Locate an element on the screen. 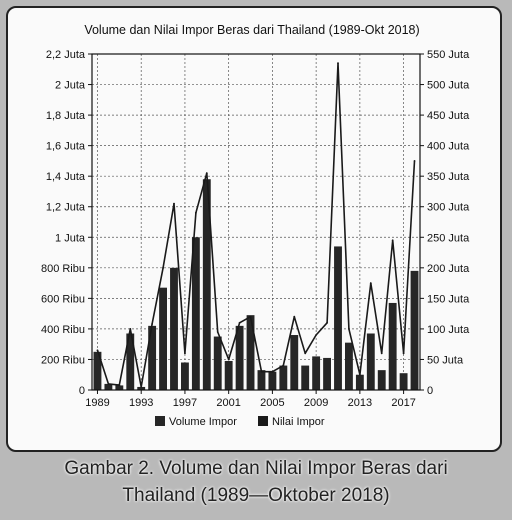 Image resolution: width=512 pixels, height=520 pixels. bar-volume-2016 is located at coordinates (392, 346).